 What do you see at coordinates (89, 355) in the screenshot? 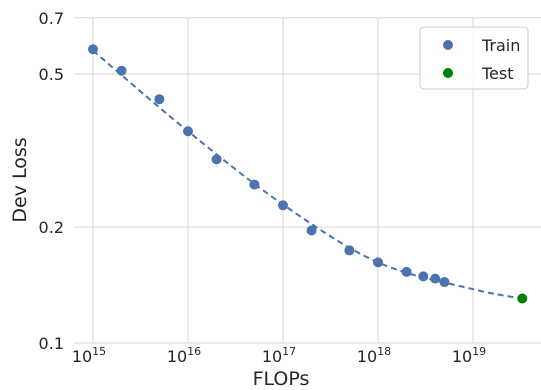
I see `x-tick-label-0: 1015` at bounding box center [89, 355].